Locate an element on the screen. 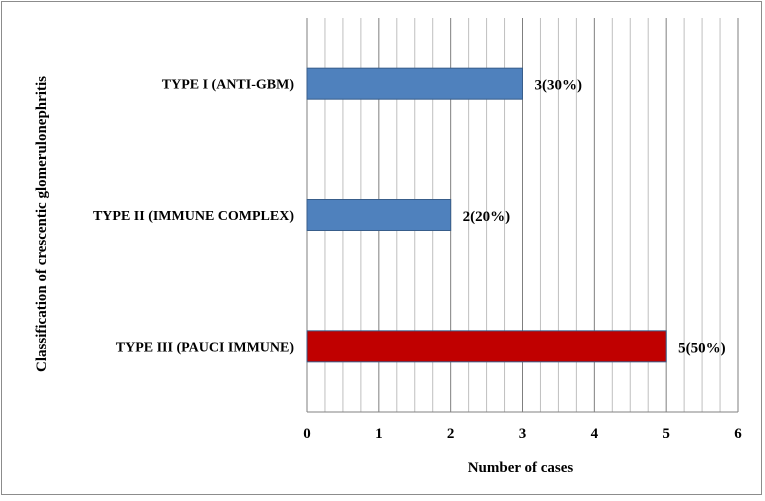 This screenshot has width=765, height=501. x-tick-label: 5 is located at coordinates (666, 434).